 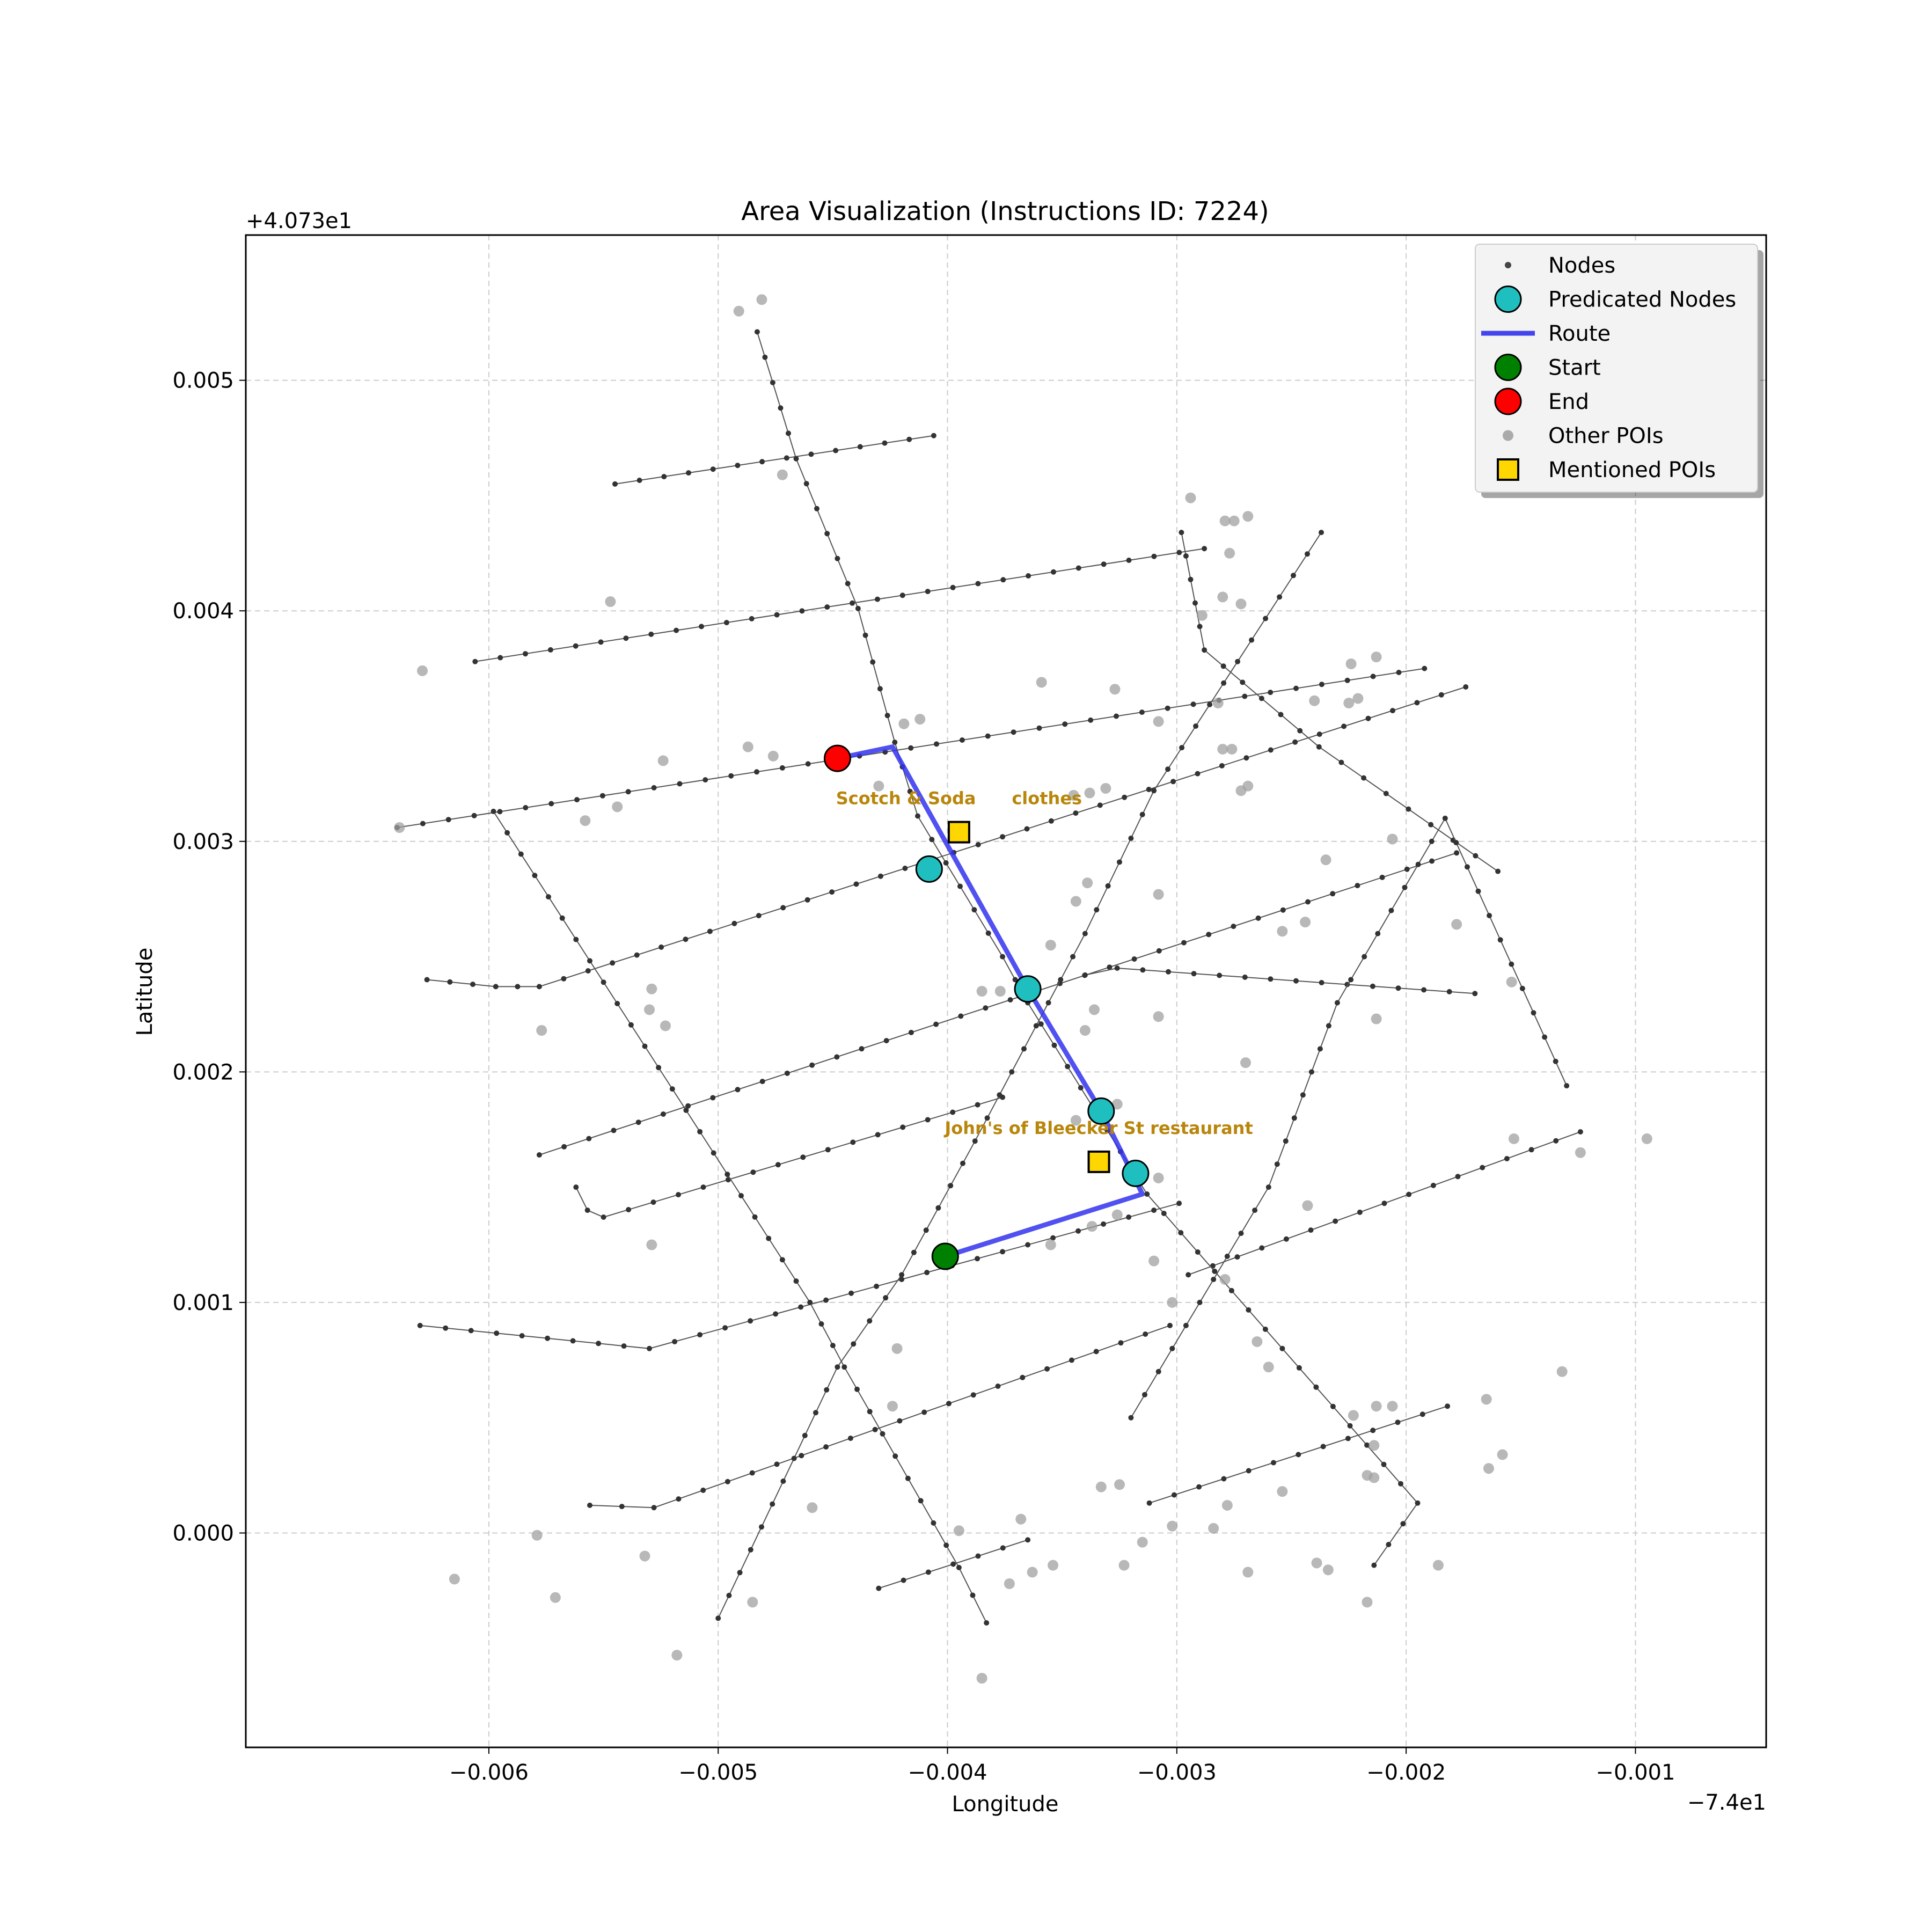 What do you see at coordinates (1508, 265) in the screenshot?
I see `legend-nodes-marker` at bounding box center [1508, 265].